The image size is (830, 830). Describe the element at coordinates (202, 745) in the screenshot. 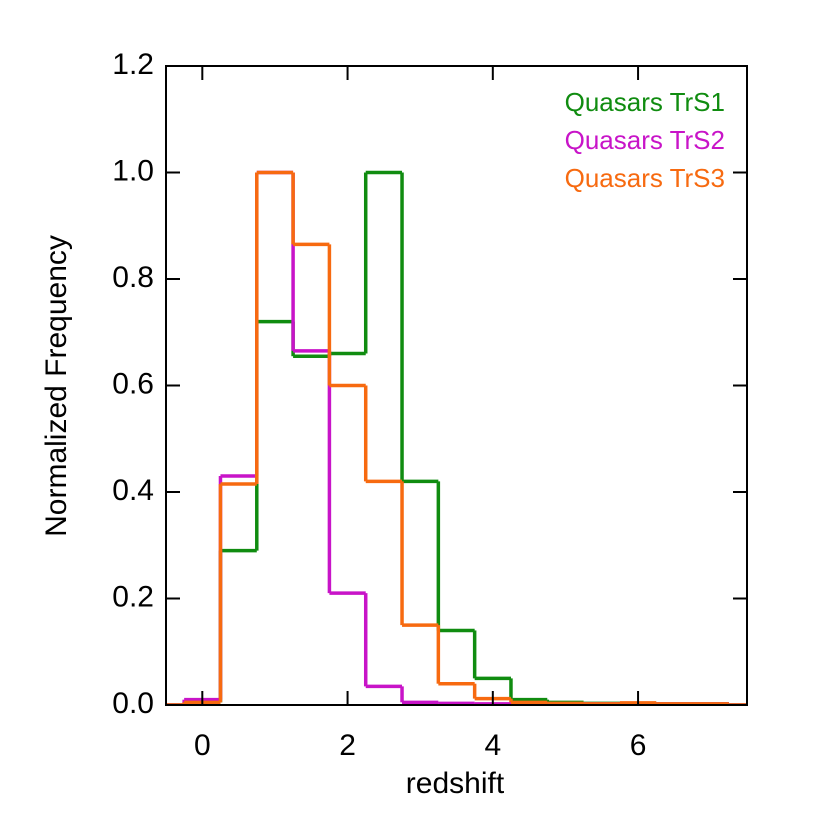

I see `x-tick-label: 0` at that location.